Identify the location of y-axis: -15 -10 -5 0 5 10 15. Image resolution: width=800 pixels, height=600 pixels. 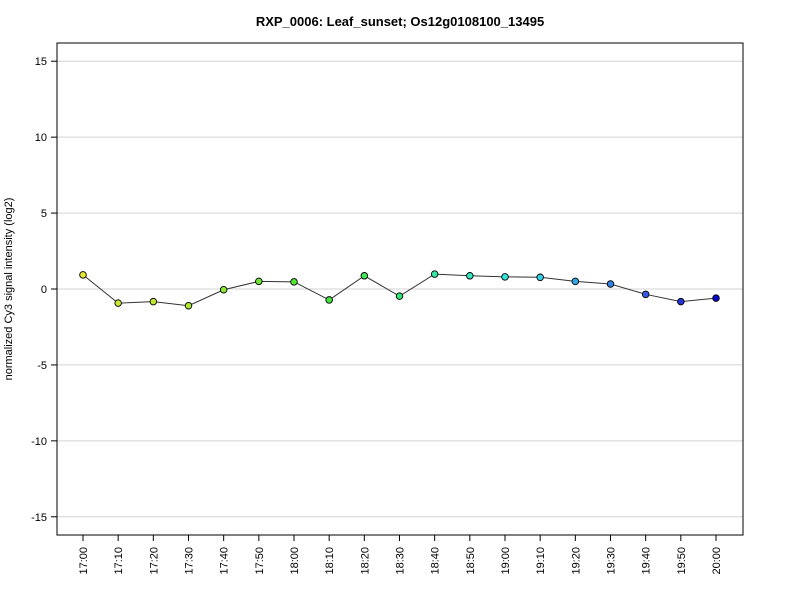
(44, 290).